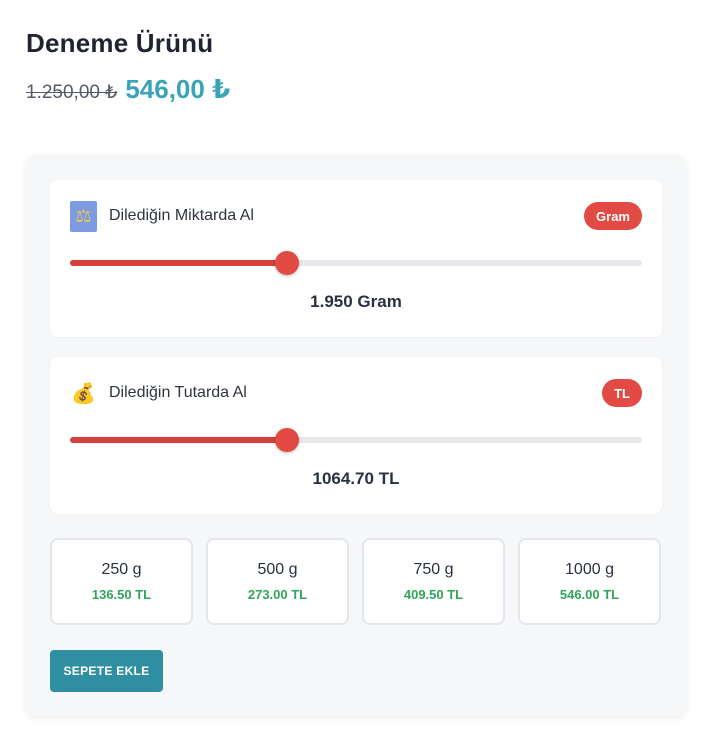 Image resolution: width=718 pixels, height=739 pixels. Describe the element at coordinates (106, 671) in the screenshot. I see `add-to-cart-button: SEPETE EKLE` at that location.